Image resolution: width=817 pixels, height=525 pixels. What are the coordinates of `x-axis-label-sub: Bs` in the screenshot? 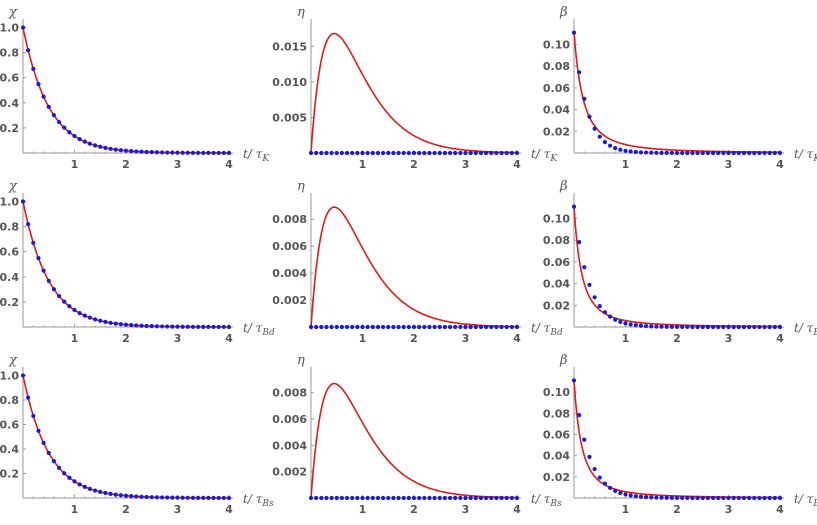 It's located at (555, 504).